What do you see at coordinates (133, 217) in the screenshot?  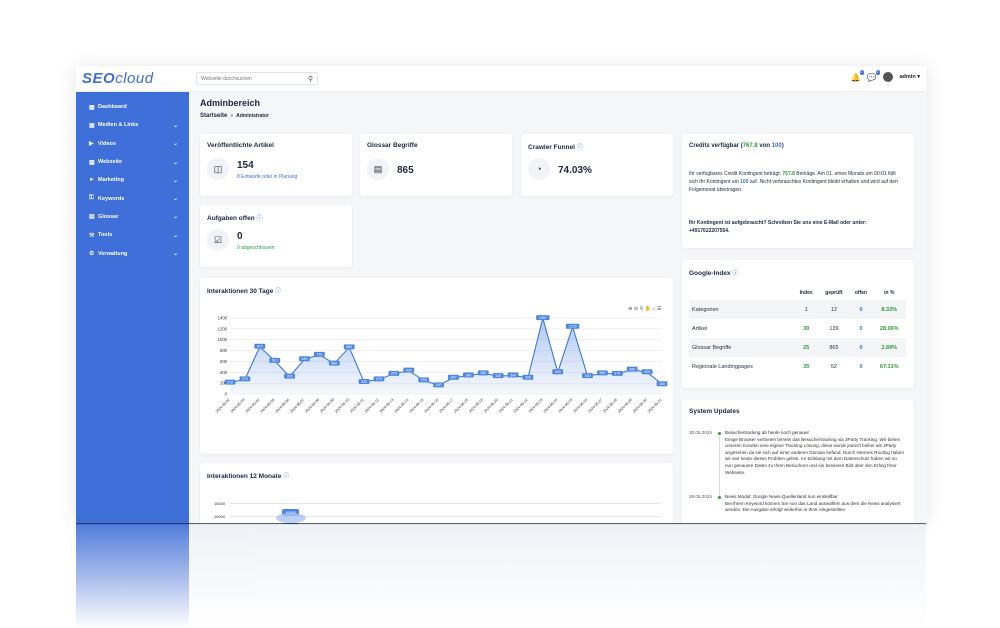 I see `sidebar-item-glossar: ▤ Glossar ⌄` at bounding box center [133, 217].